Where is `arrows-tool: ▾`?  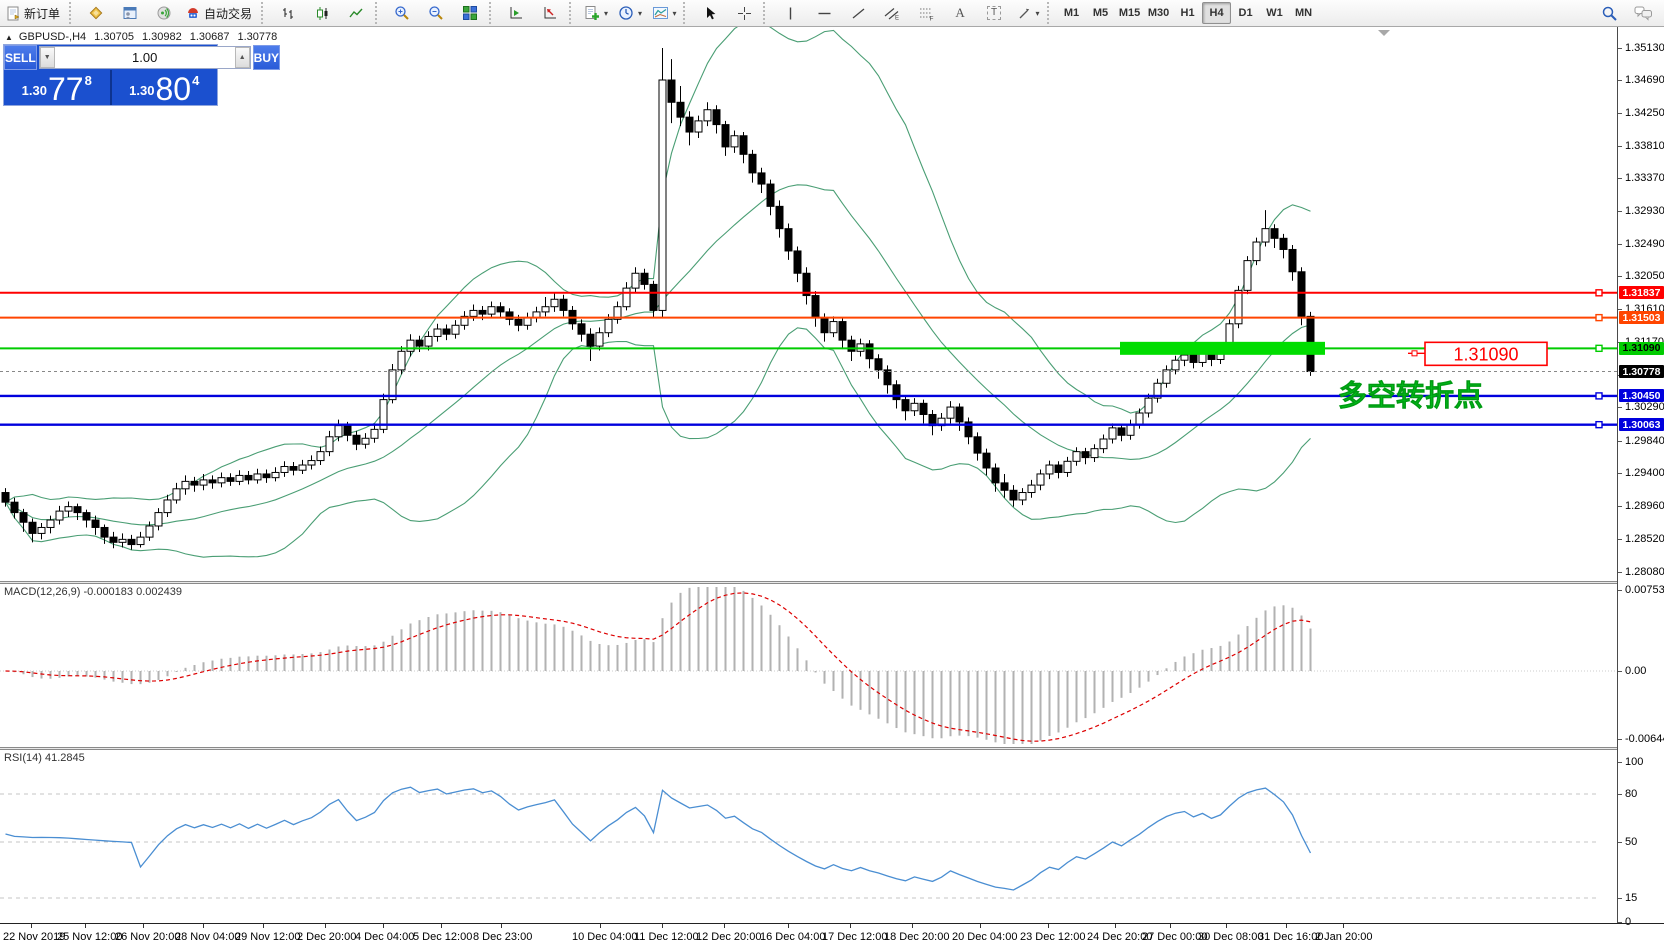
arrows-tool: ▾ is located at coordinates (1028, 13).